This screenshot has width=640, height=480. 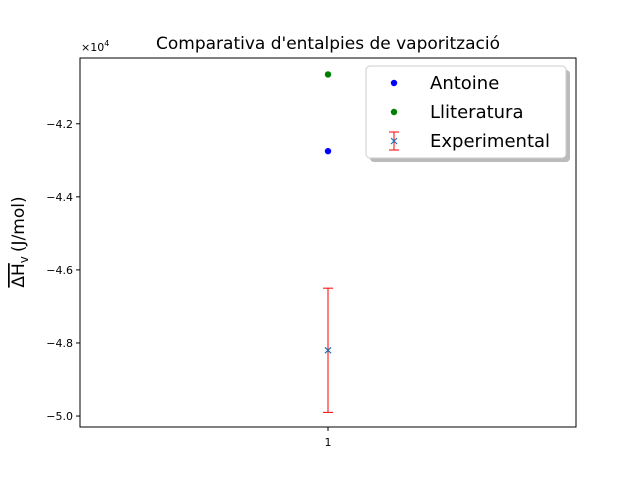 I want to click on y-tick-label: −4.6, so click(x=59, y=270).